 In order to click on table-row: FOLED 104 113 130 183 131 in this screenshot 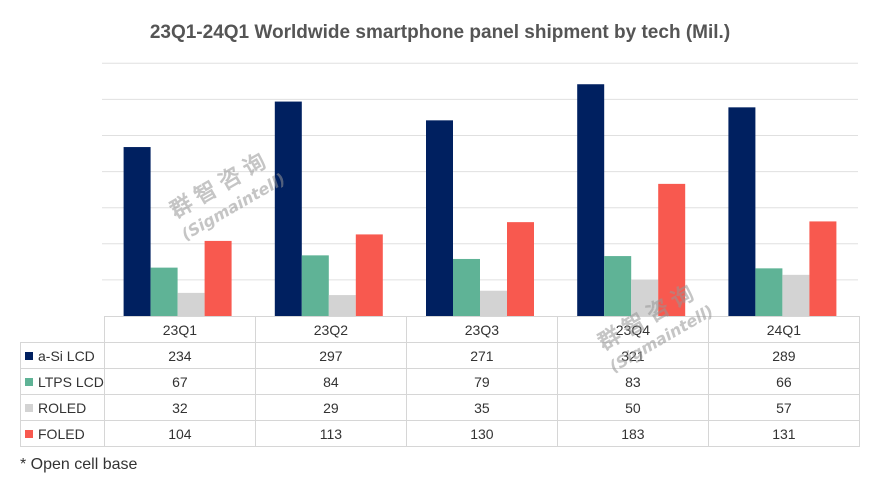, I will do `click(440, 433)`.